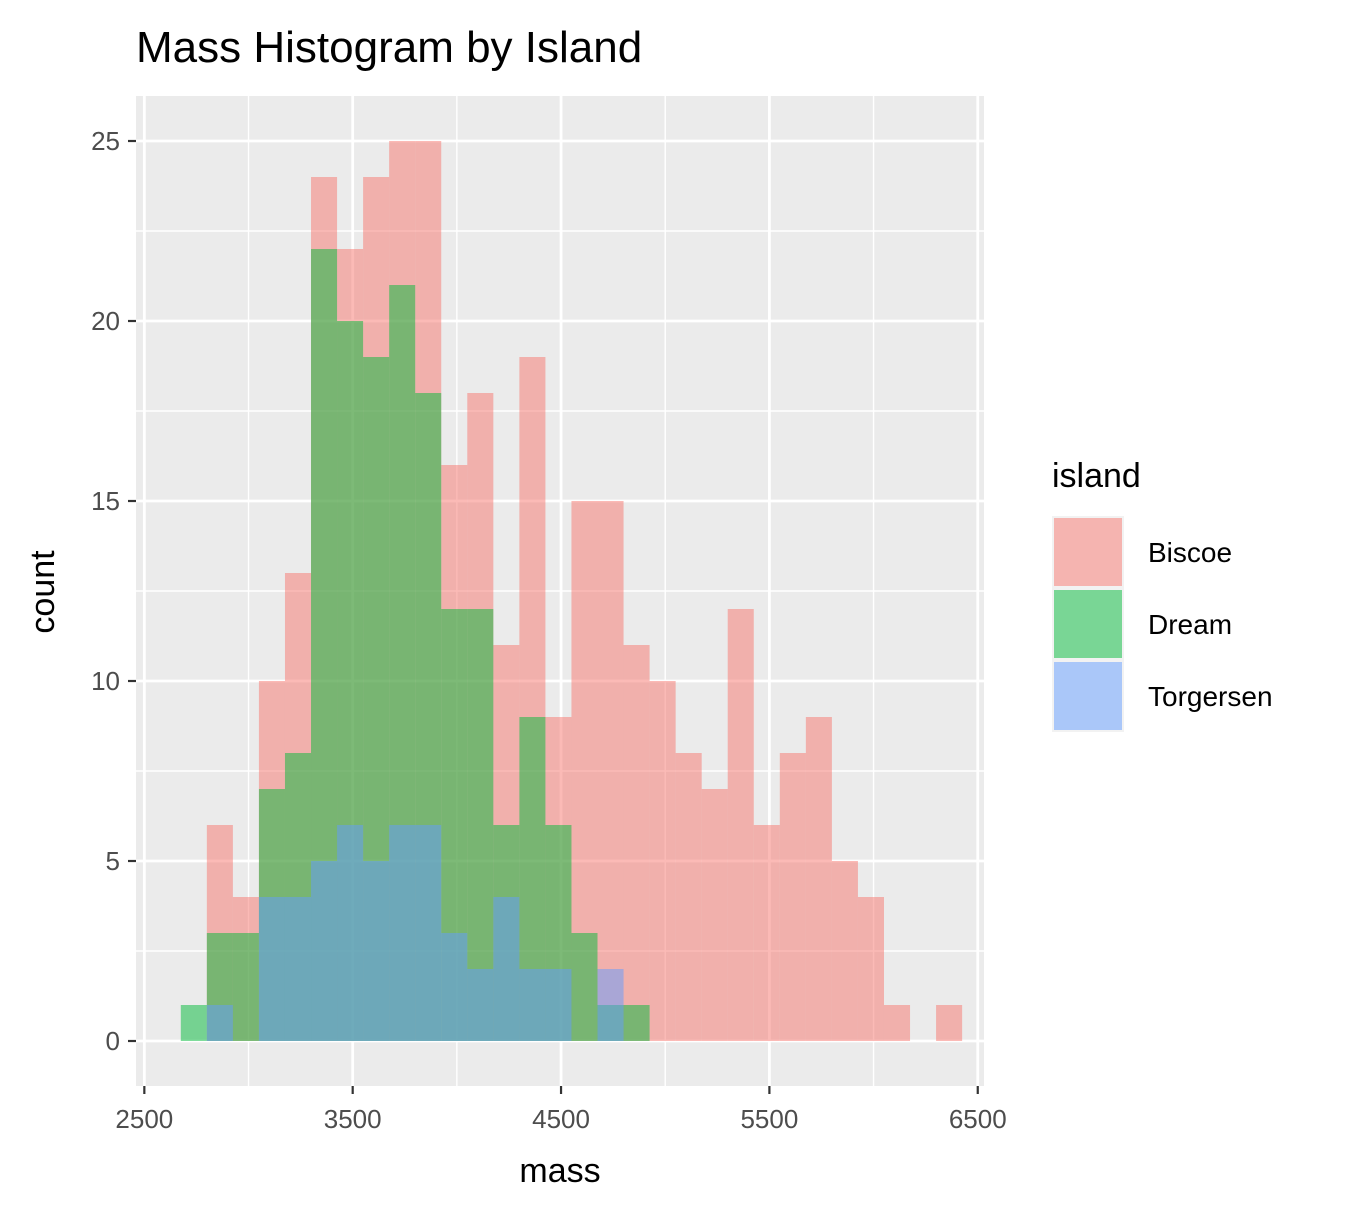 The image size is (1356, 1215). I want to click on y-tick-label: 5, so click(113, 861).